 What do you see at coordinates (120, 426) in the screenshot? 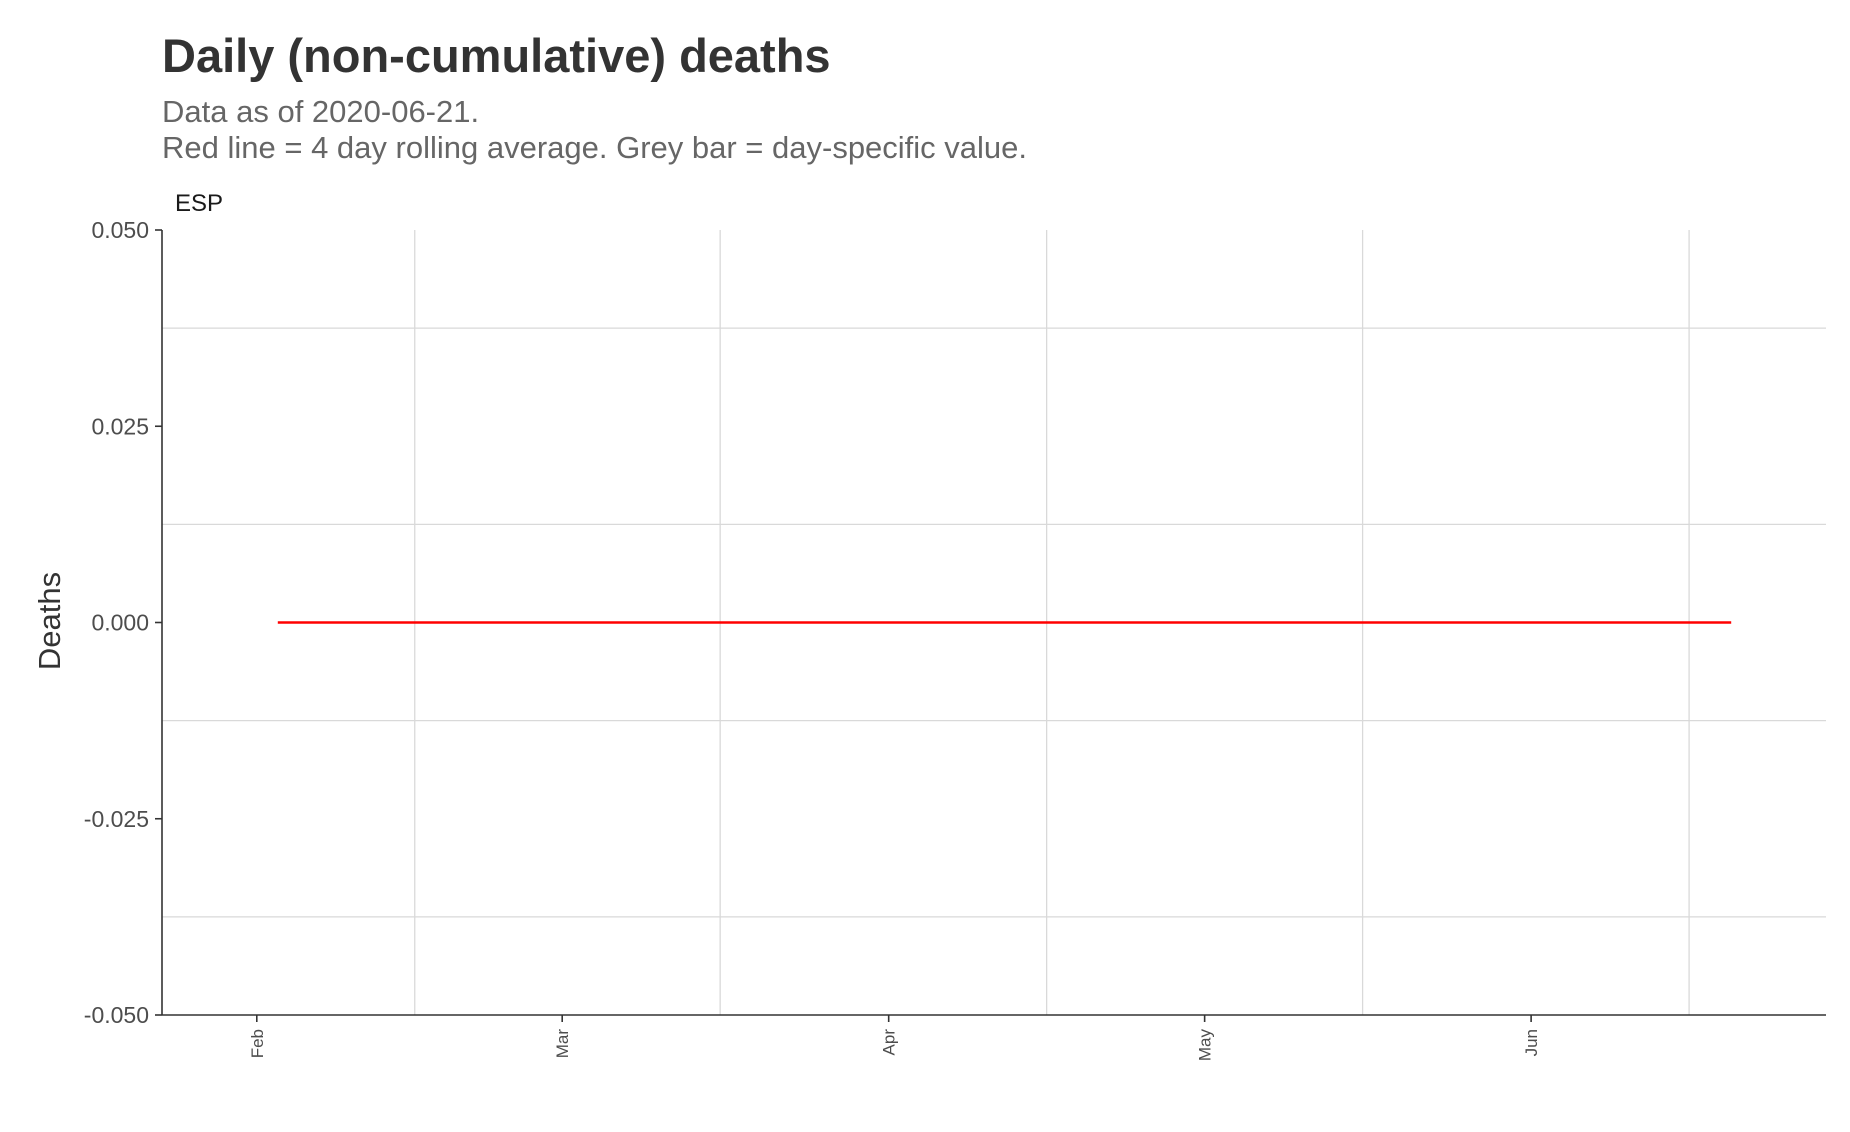
I see `y-tick-label: 0.025` at bounding box center [120, 426].